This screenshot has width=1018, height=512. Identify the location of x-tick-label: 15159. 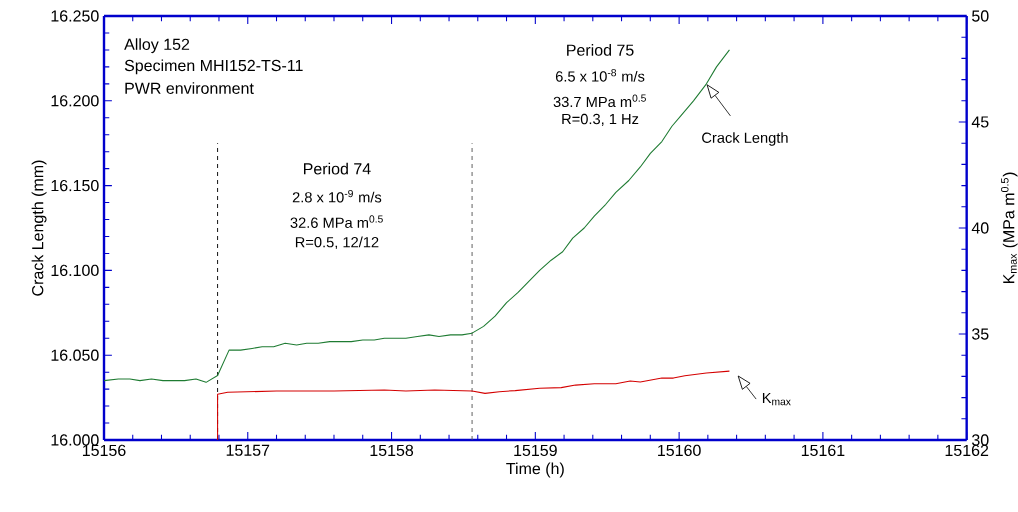
(535, 450).